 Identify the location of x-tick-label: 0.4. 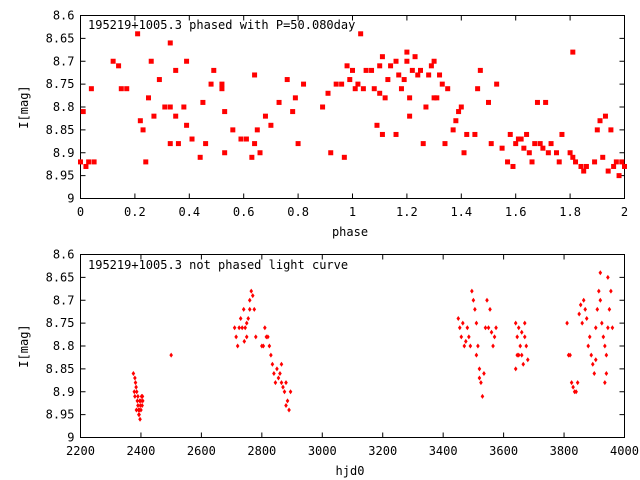
(189, 212).